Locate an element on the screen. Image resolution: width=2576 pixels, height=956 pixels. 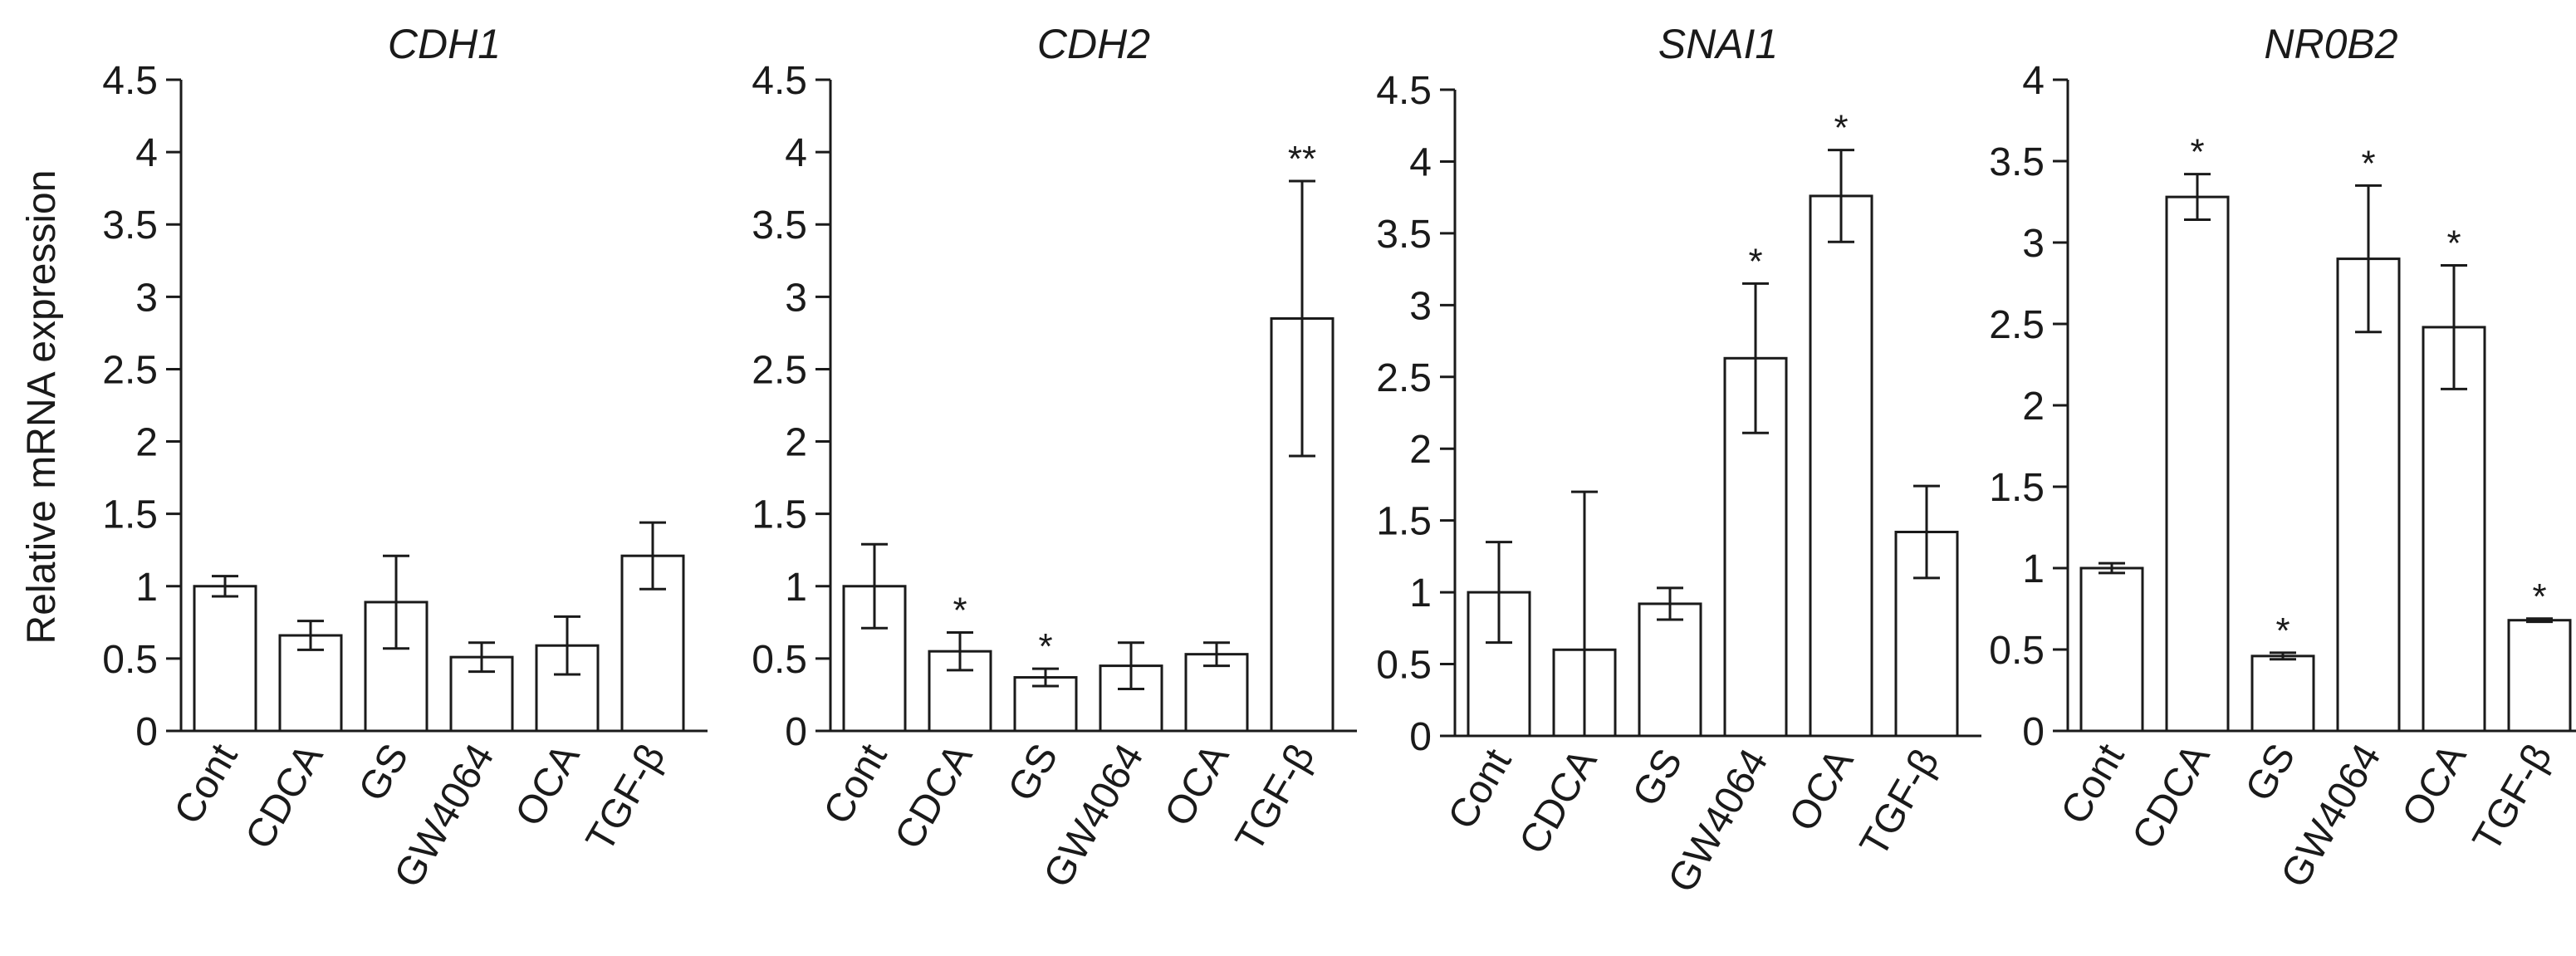
chart-title-cdh2: CDH2 is located at coordinates (1093, 44).